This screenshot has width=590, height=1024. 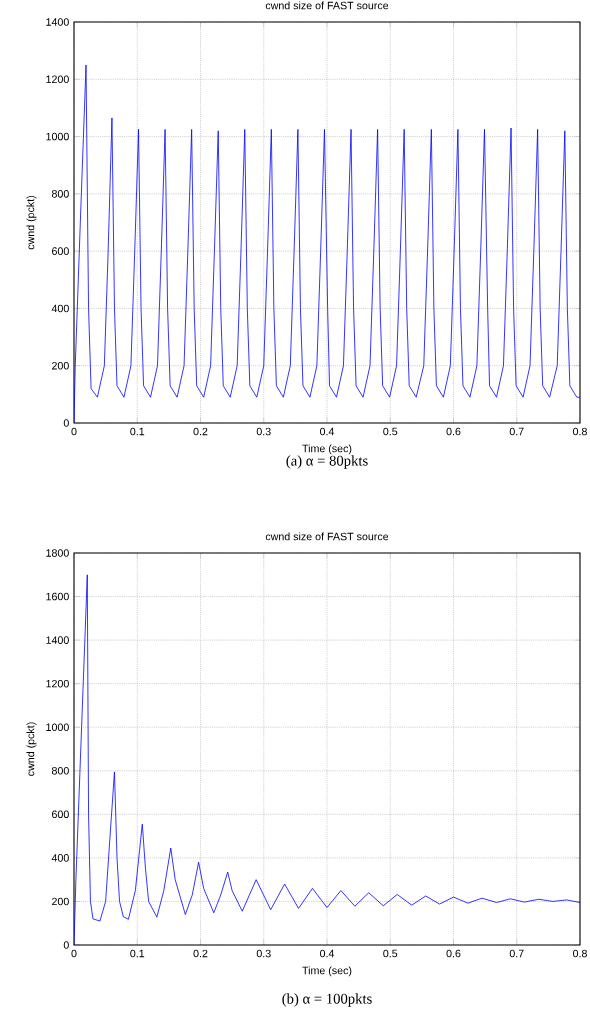 I want to click on text: (a) α = 80pkts, so click(x=327, y=462).